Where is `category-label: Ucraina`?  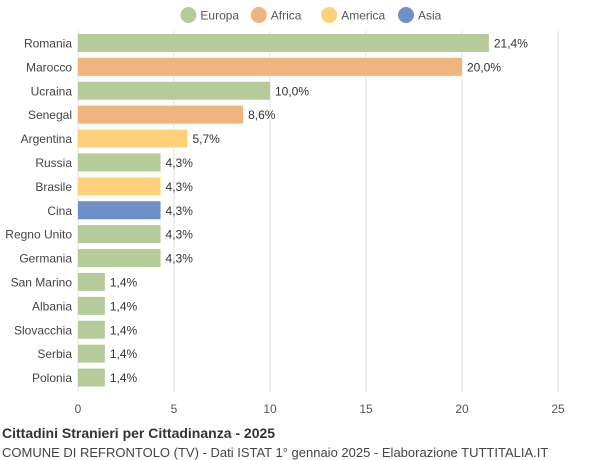 category-label: Ucraina is located at coordinates (52, 91).